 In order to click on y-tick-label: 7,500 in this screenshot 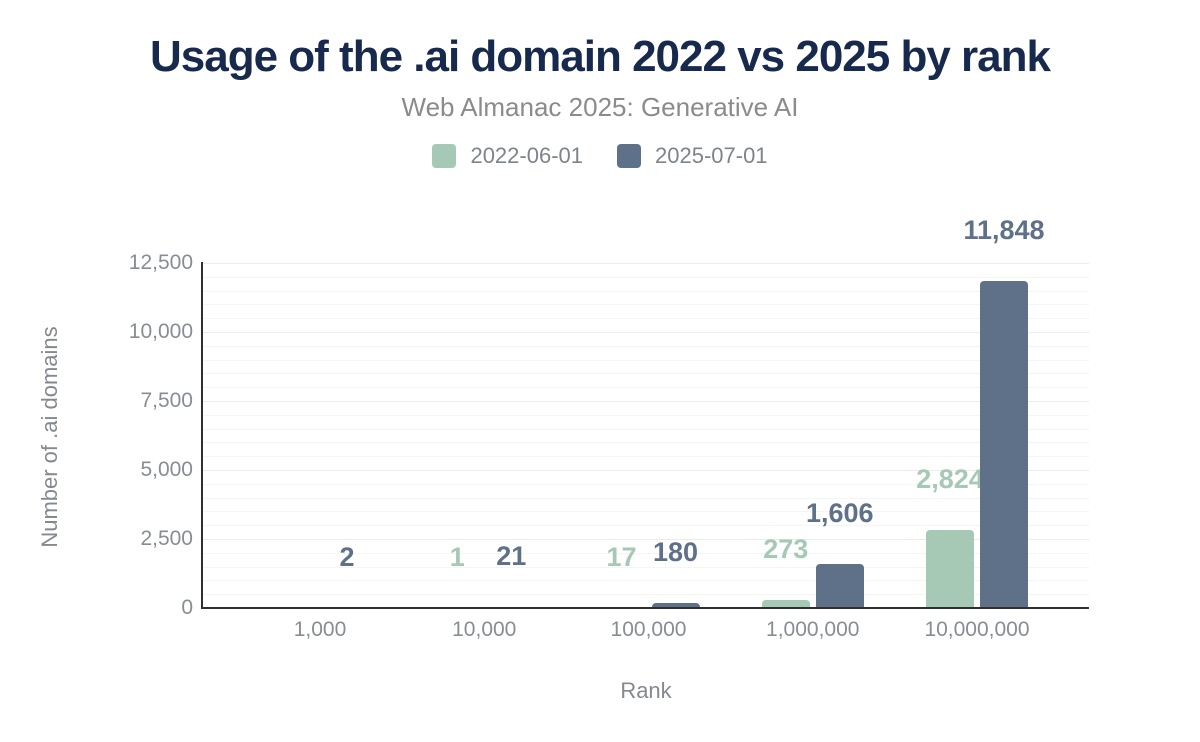, I will do `click(166, 400)`.